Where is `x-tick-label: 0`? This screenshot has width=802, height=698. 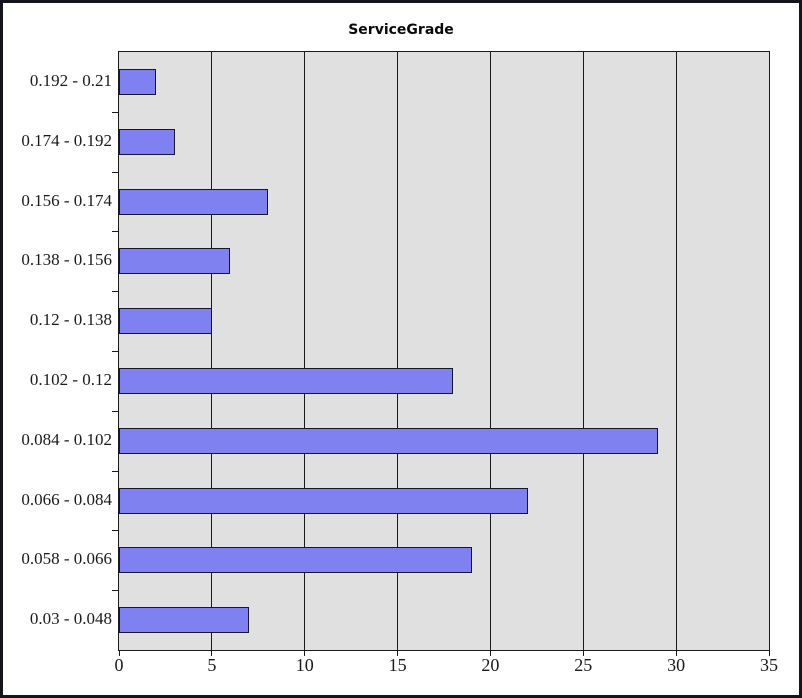
x-tick-label: 0 is located at coordinates (119, 665).